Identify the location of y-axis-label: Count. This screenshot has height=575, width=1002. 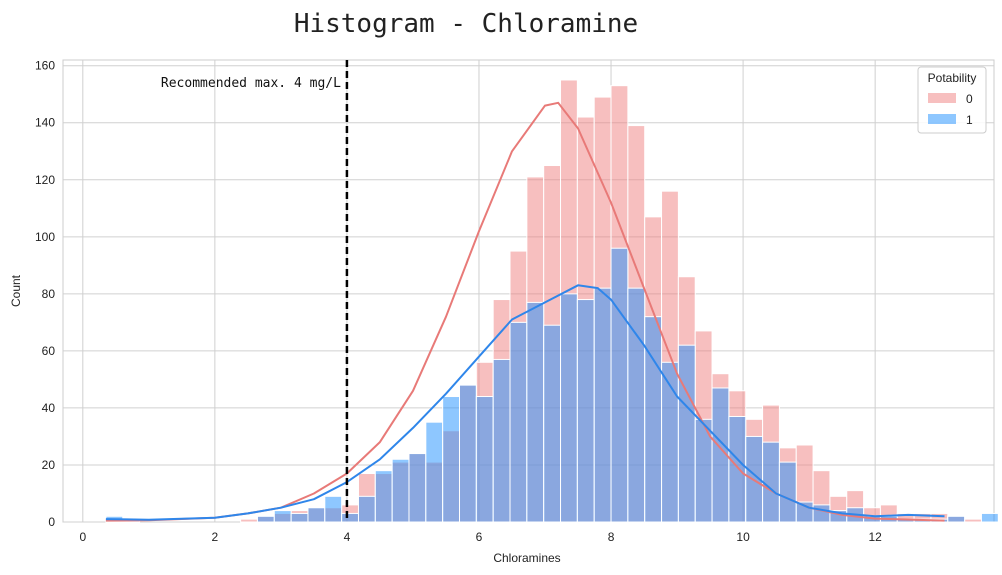
(16, 290).